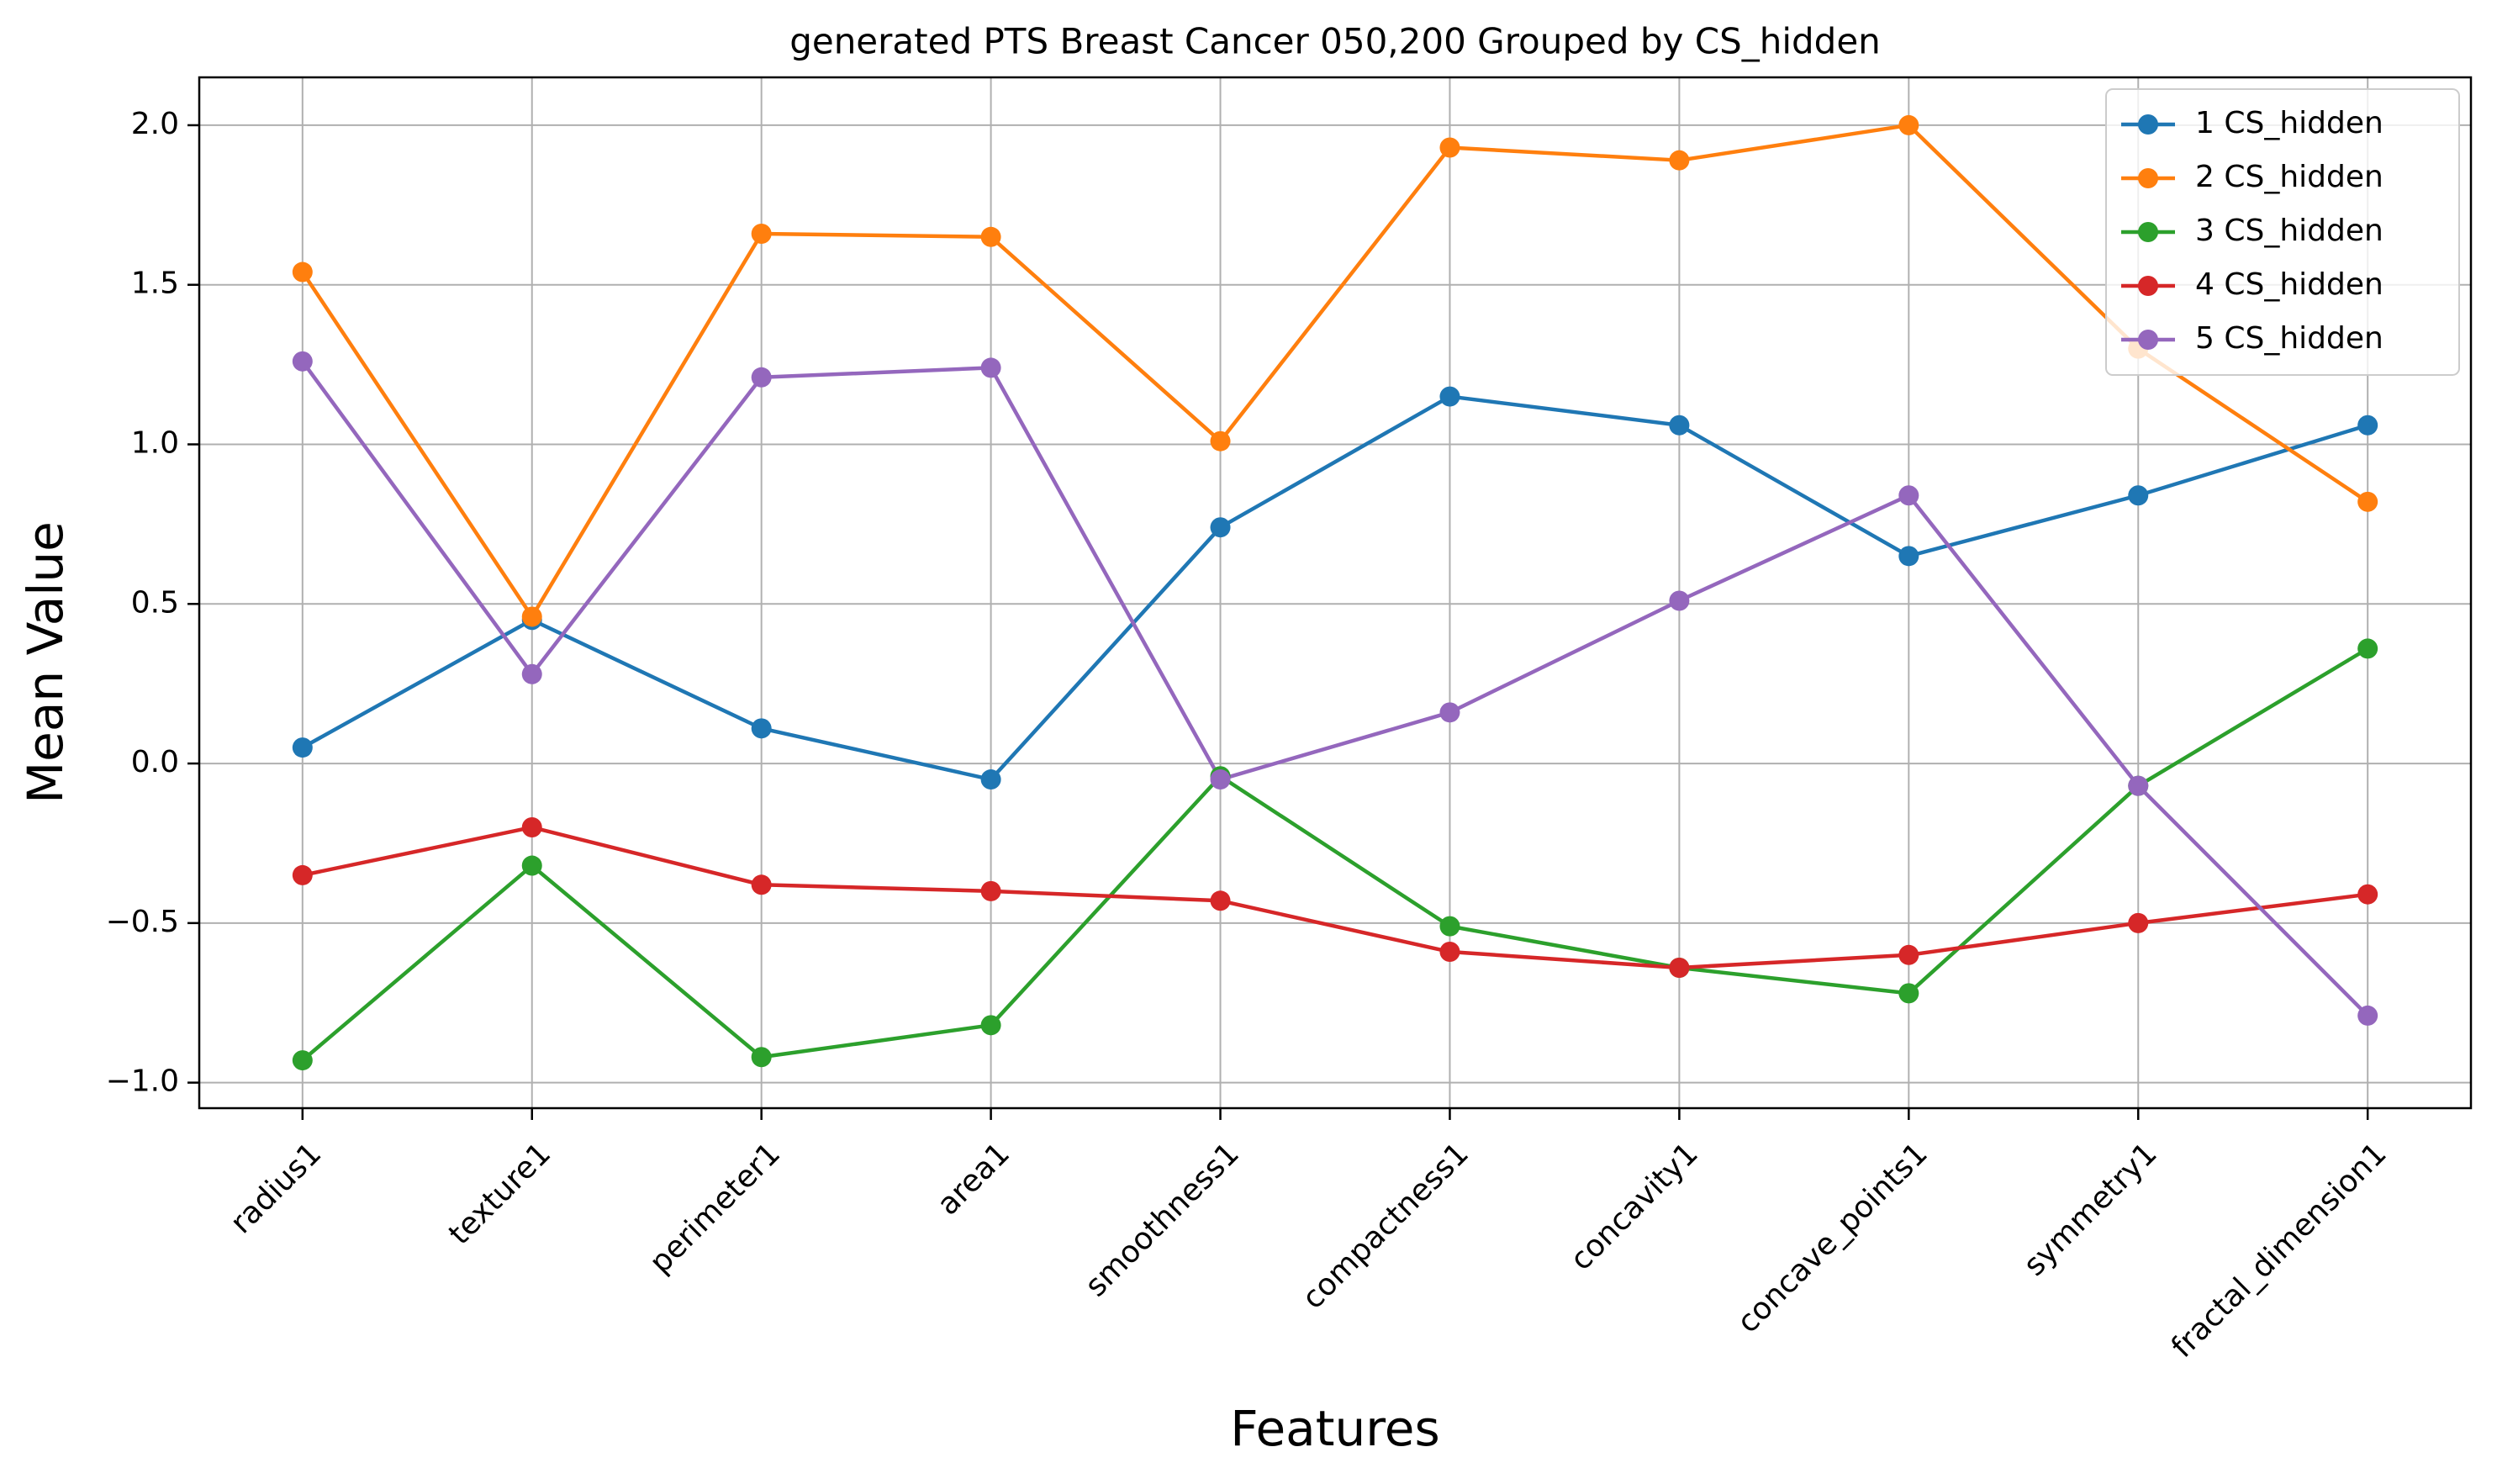 This screenshot has height=1484, width=2497. I want to click on y-tick-label: −0.5, so click(142, 922).